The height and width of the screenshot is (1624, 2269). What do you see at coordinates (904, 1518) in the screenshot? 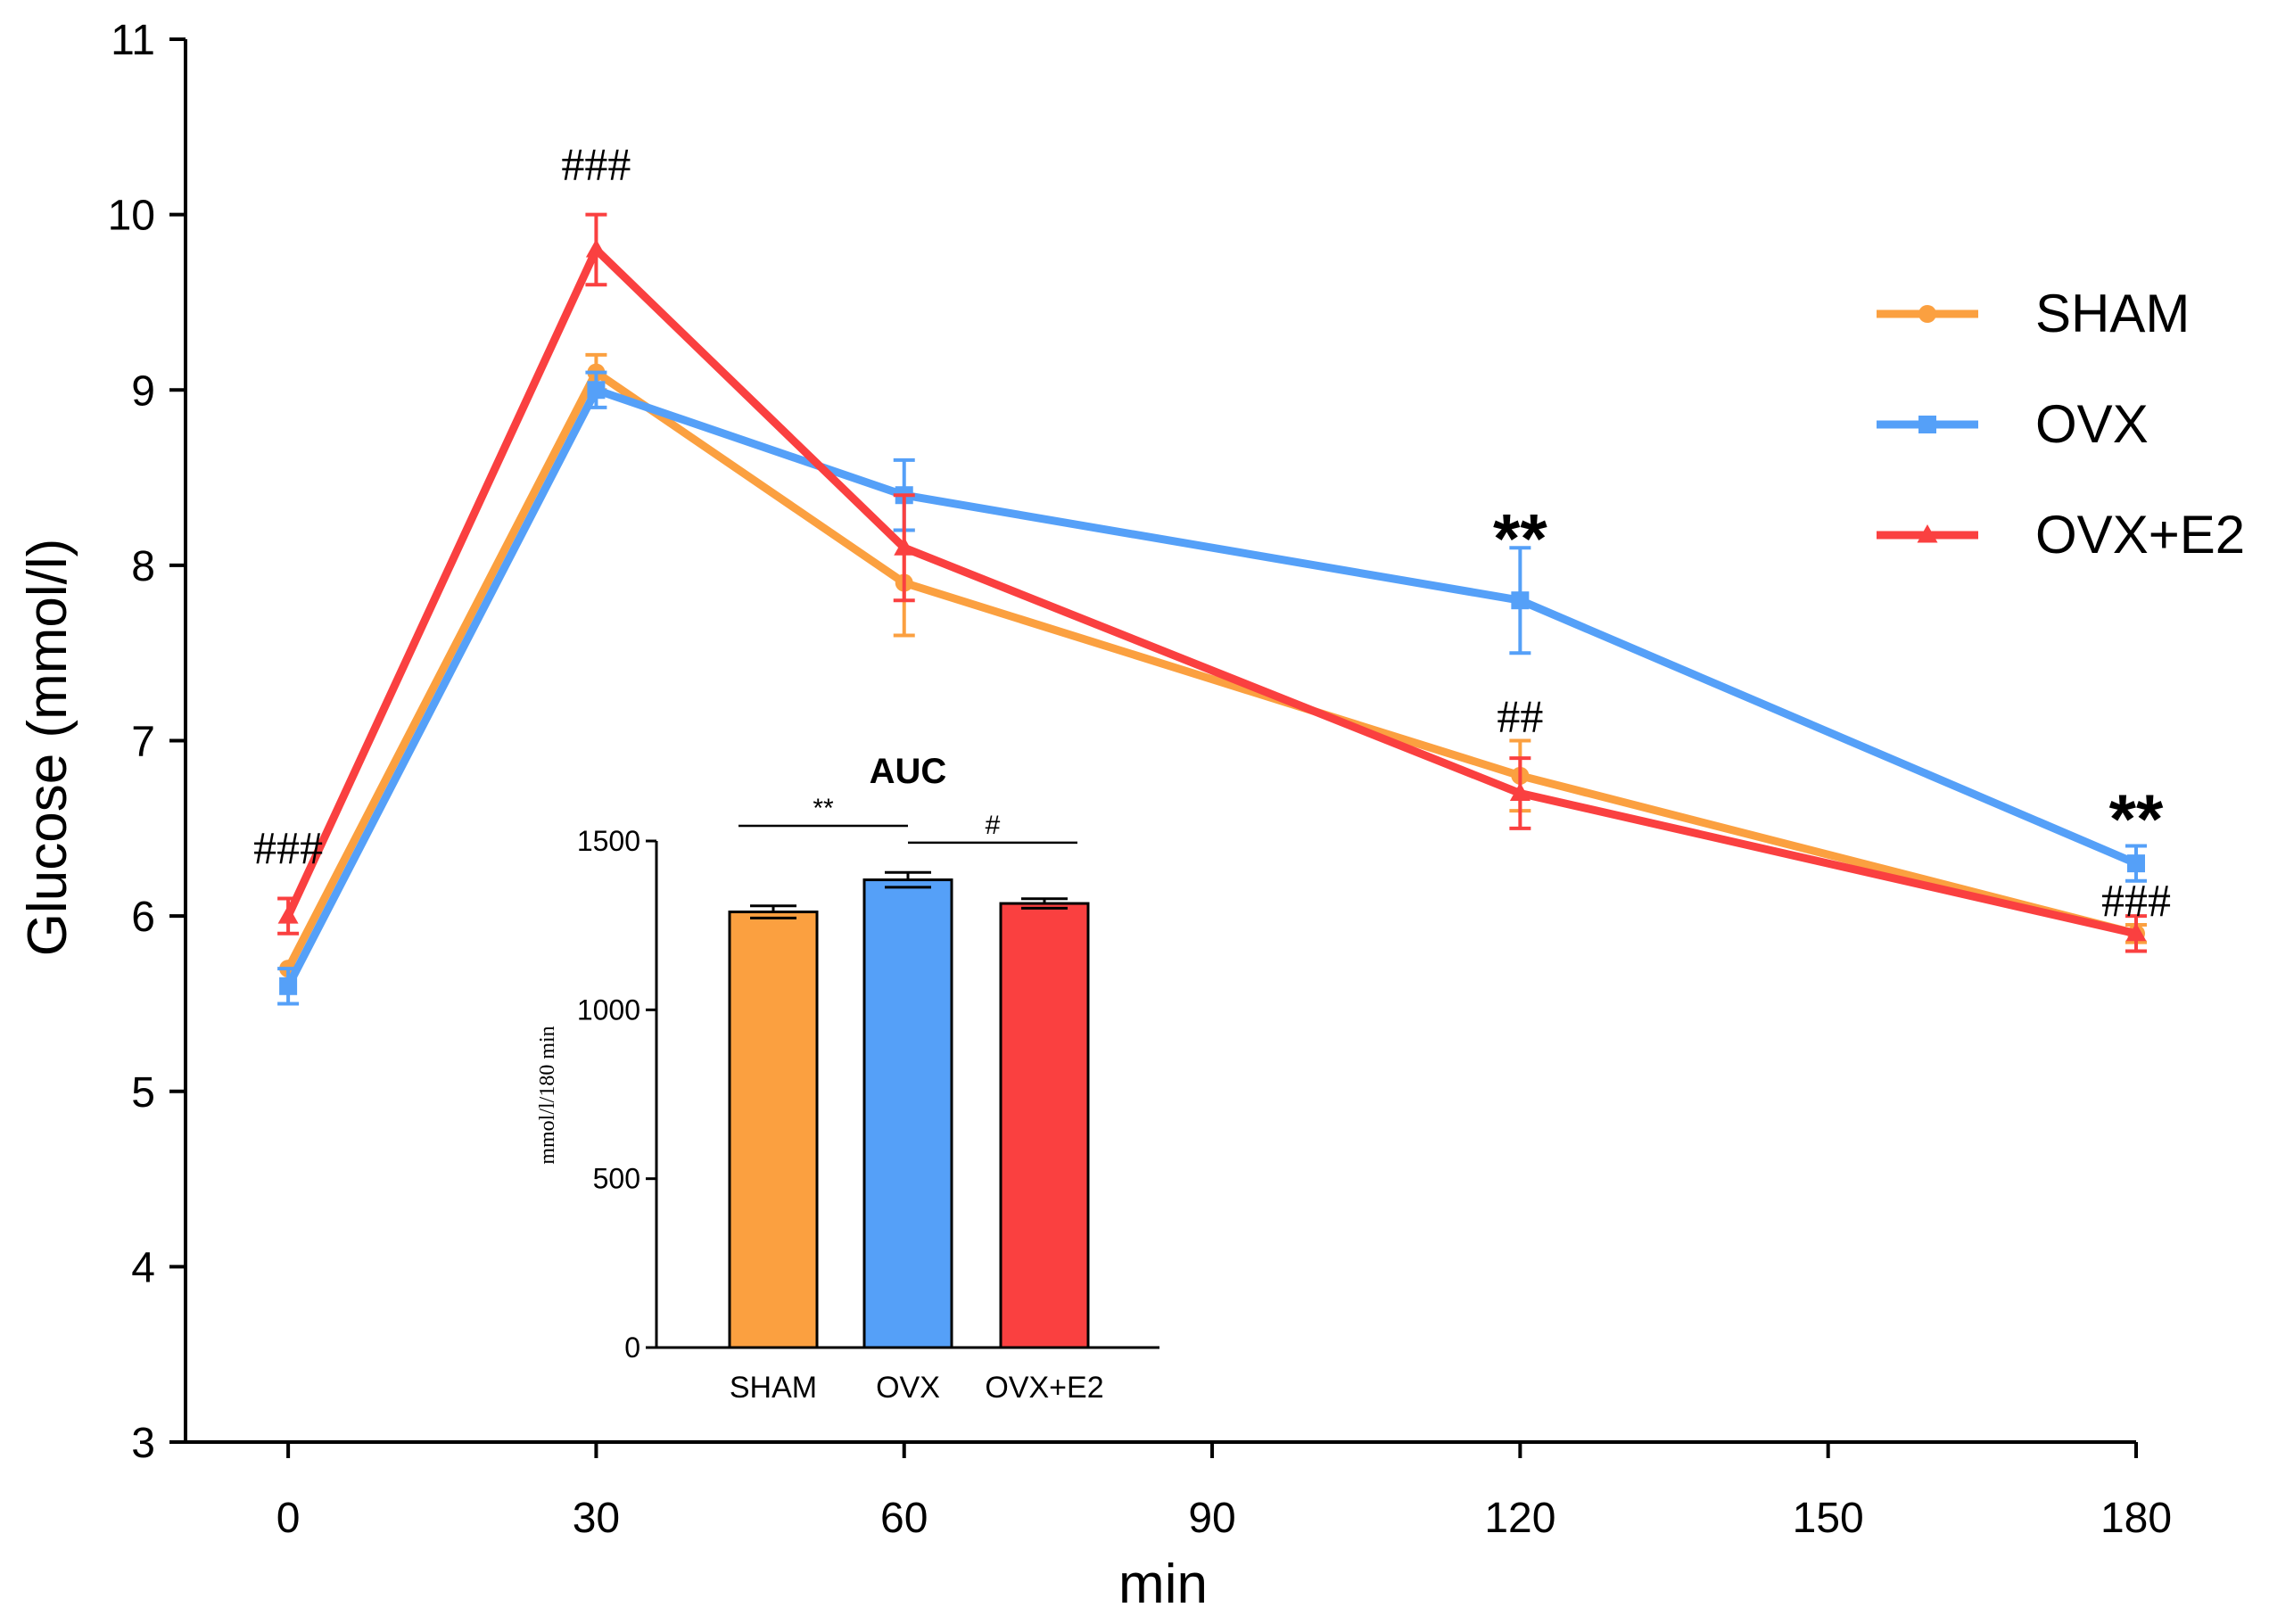
I see `x-tick-label: 60` at bounding box center [904, 1518].